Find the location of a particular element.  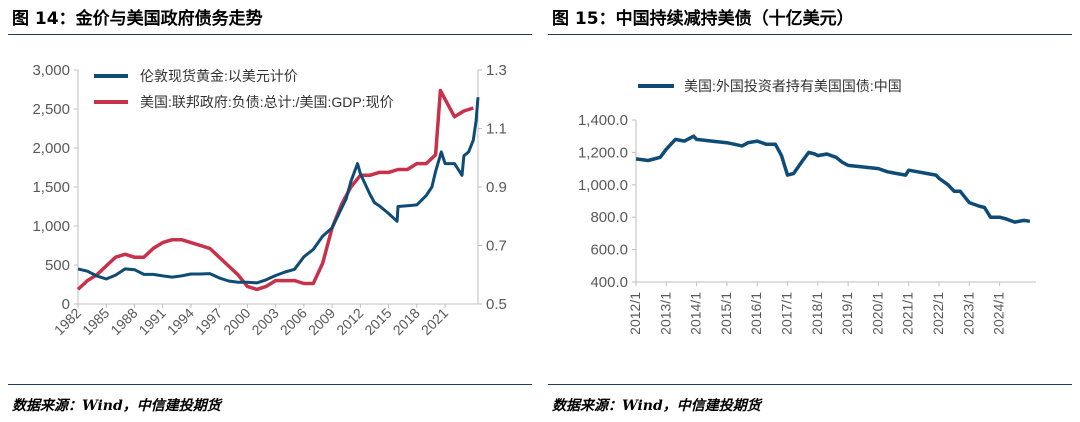

y-right-tick-label: 1.3 is located at coordinates (496, 70).